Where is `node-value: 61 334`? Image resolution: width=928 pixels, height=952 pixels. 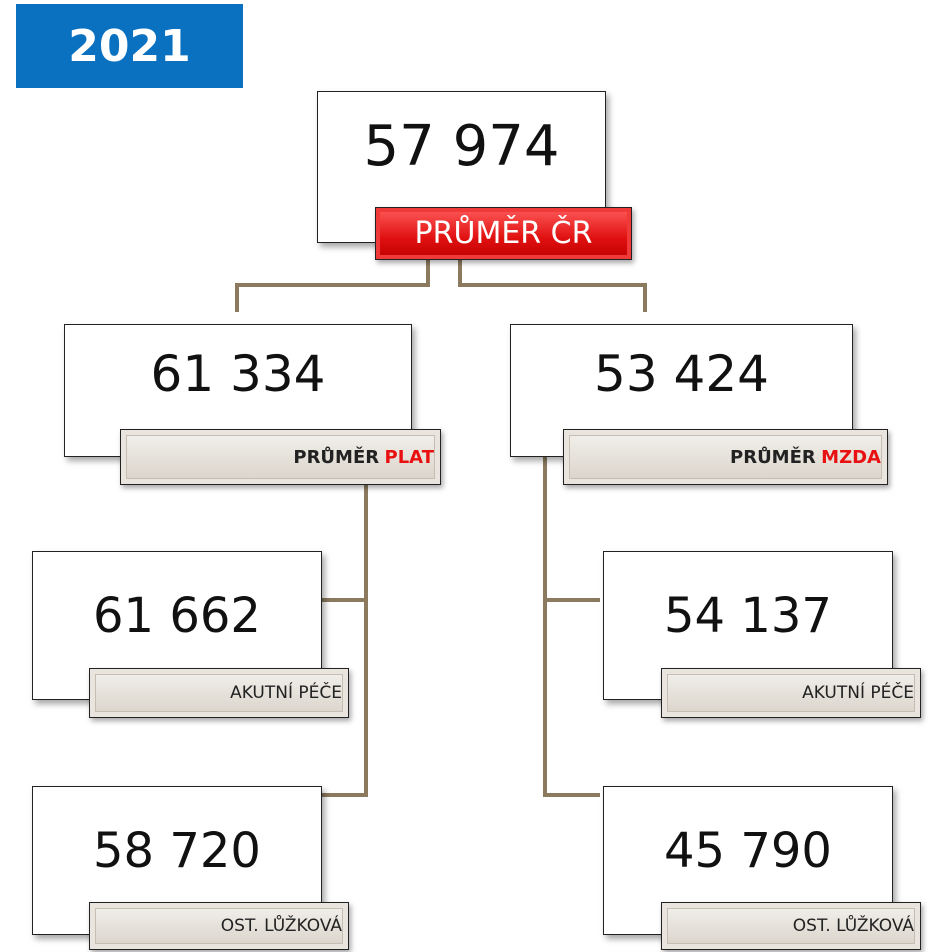 node-value: 61 334 is located at coordinates (238, 374).